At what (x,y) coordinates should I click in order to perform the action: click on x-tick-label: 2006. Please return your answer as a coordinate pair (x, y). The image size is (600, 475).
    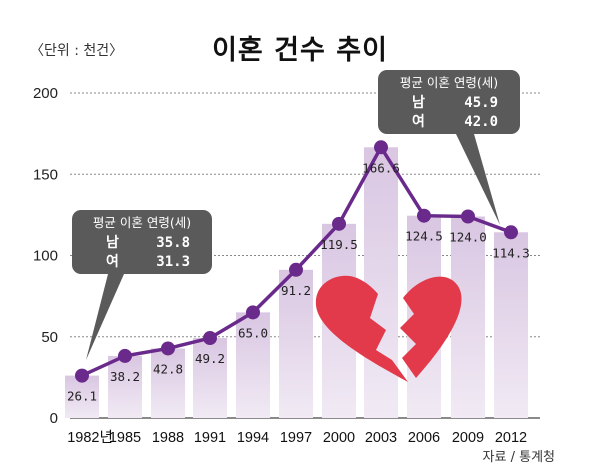
    Looking at the image, I should click on (424, 438).